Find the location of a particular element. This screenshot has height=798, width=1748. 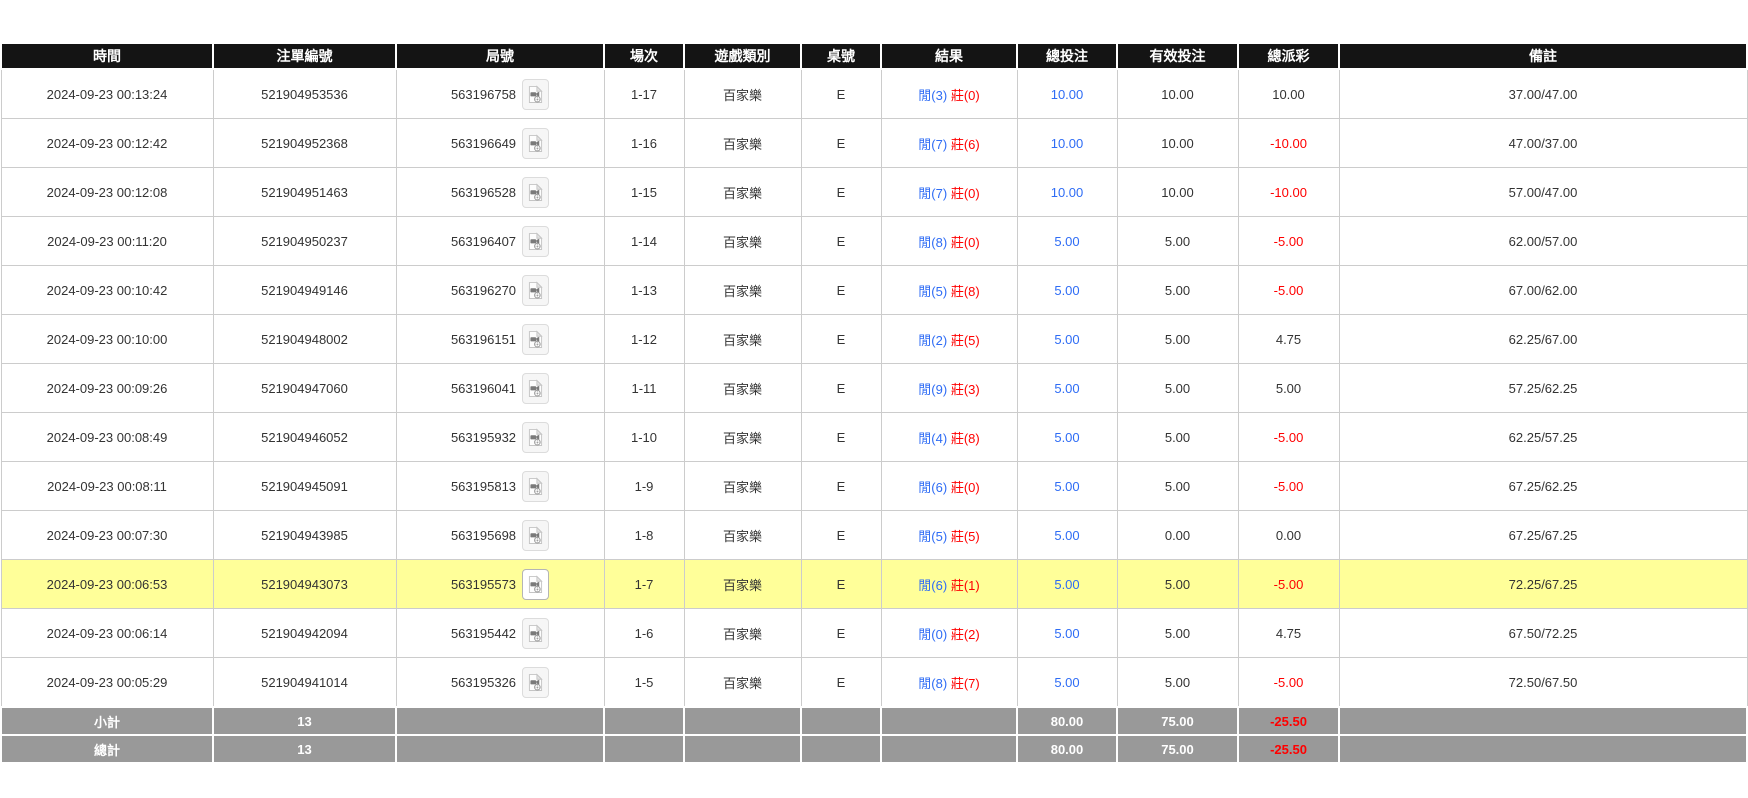

result-banker: 莊(0) is located at coordinates (965, 193).